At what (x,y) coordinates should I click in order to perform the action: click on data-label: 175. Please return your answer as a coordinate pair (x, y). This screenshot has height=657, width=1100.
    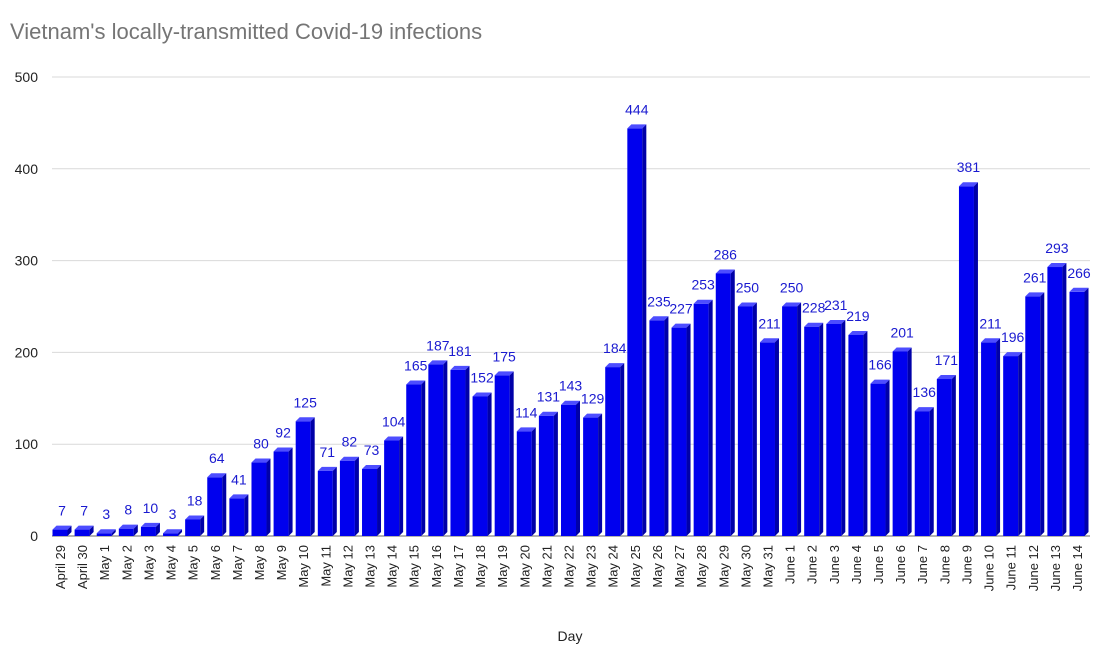
    Looking at the image, I should click on (504, 356).